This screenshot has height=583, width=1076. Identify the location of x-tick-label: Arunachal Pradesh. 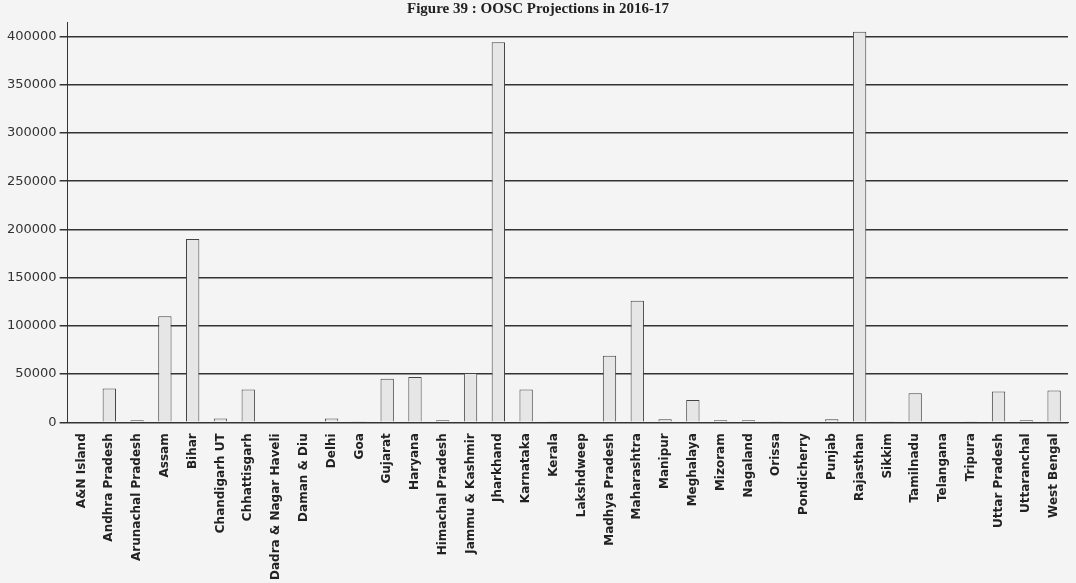
(136, 497).